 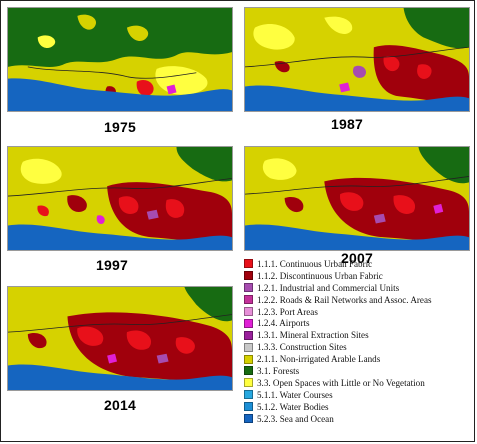 What do you see at coordinates (358, 312) in the screenshot?
I see `legend-item: 1.2.3. Port Areas` at bounding box center [358, 312].